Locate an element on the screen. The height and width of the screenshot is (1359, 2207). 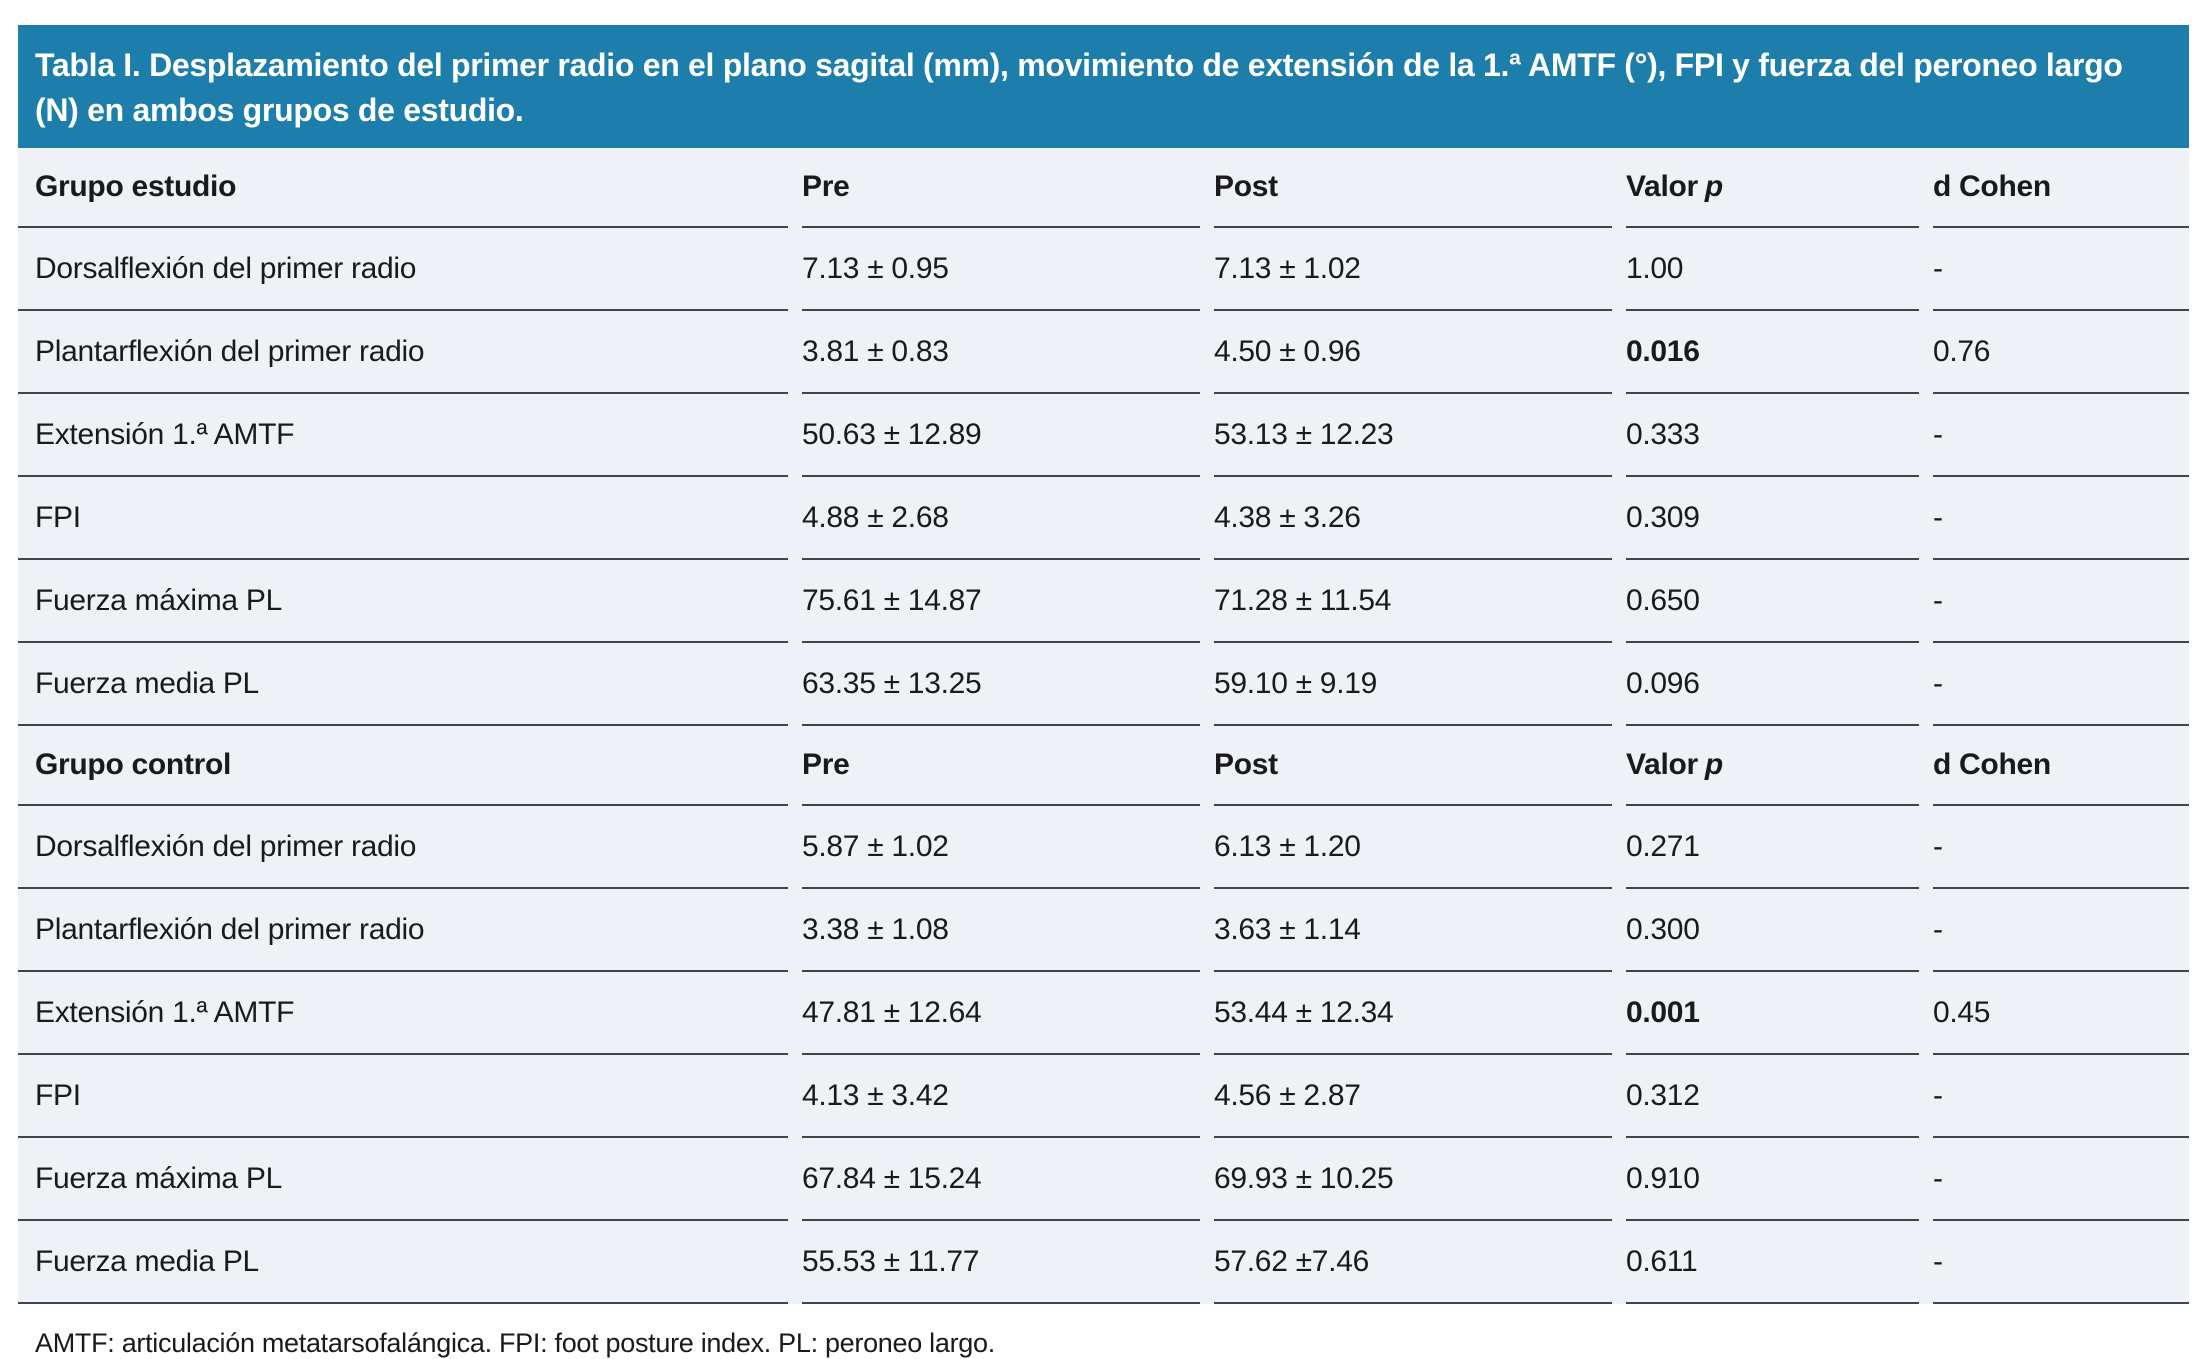
table-row: FPI 4.88 ± 2.68 4.38 ± 3.26 0.309- is located at coordinates (1103, 518).